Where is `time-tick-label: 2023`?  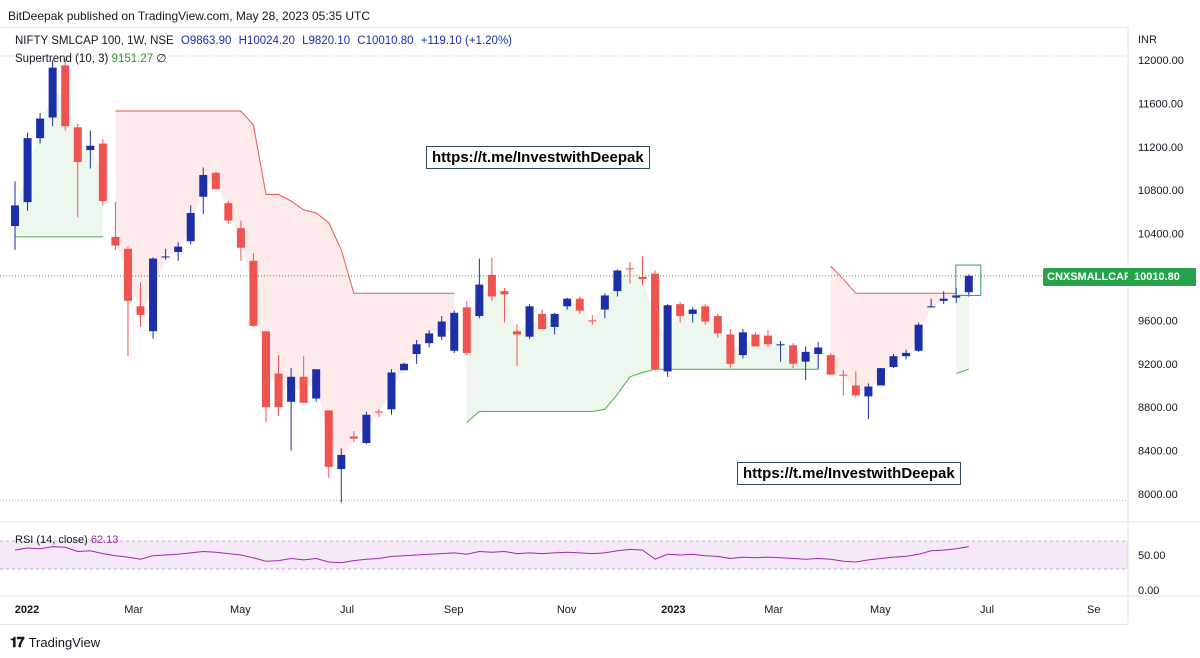
time-tick-label: 2023 is located at coordinates (673, 610).